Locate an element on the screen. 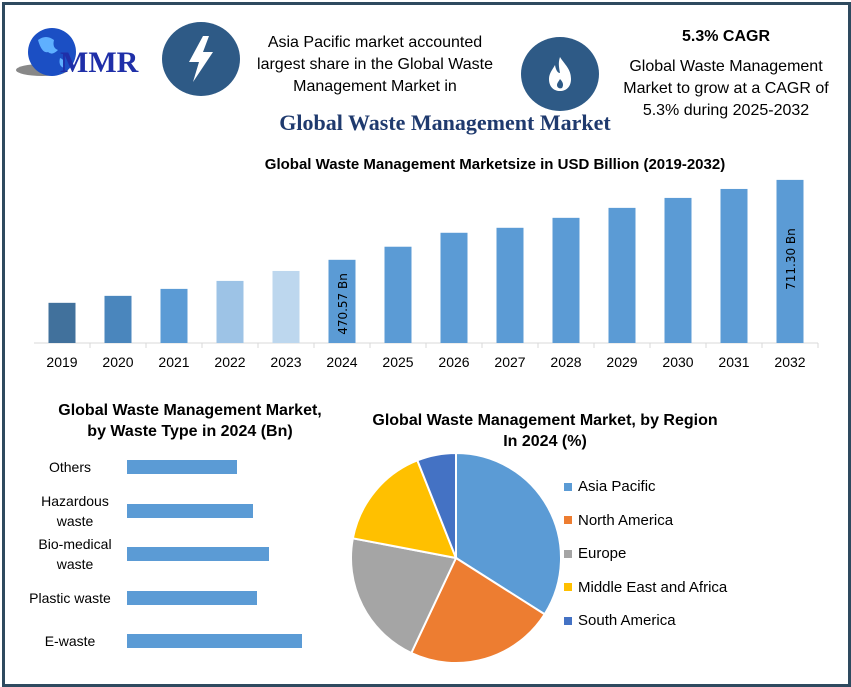 This screenshot has height=687, width=851. slice-europe is located at coordinates (404, 596).